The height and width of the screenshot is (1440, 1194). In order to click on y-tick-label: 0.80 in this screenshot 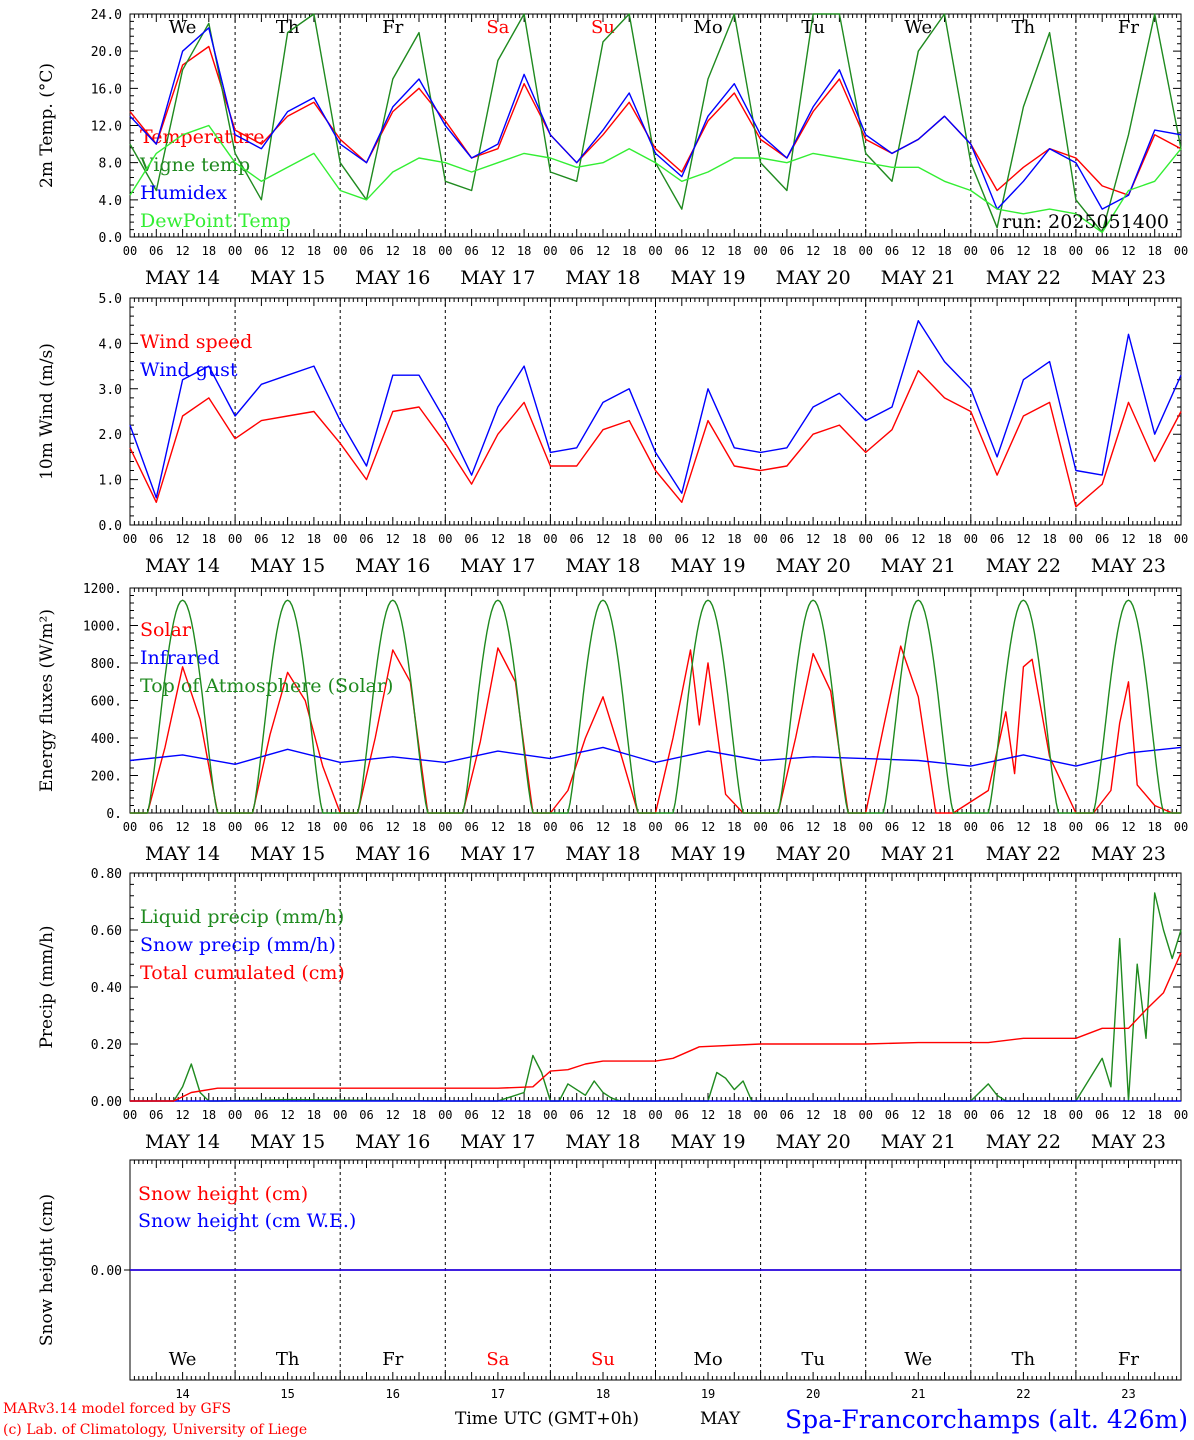, I will do `click(106, 874)`.